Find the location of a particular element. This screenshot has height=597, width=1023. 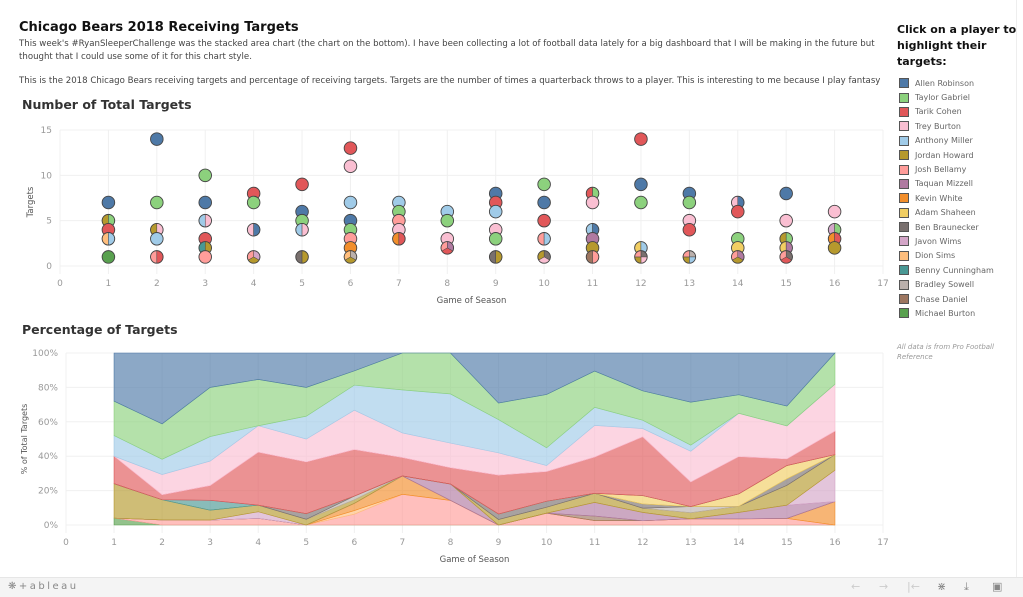

legend-item: Chase Daniel is located at coordinates (957, 299).